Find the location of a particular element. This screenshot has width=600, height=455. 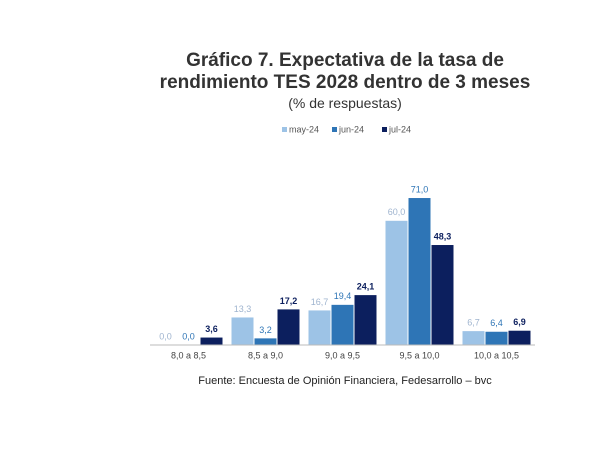

value-label: 71,0 is located at coordinates (420, 189).